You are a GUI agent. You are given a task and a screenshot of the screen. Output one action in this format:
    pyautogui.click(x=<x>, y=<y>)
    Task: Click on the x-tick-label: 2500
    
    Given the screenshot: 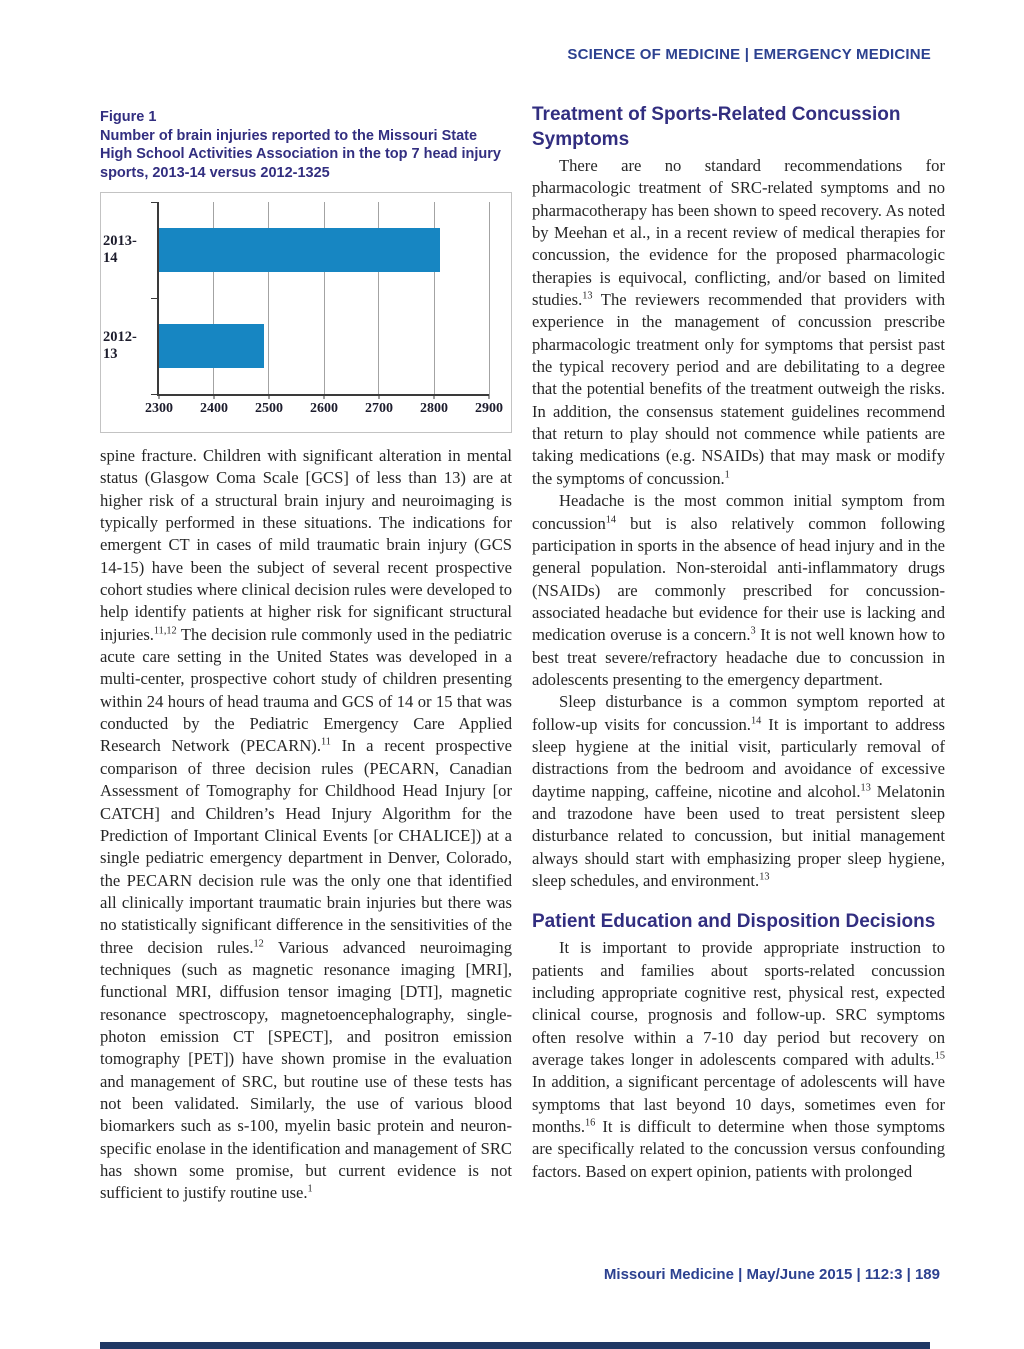 What is the action you would take?
    pyautogui.click(x=269, y=408)
    